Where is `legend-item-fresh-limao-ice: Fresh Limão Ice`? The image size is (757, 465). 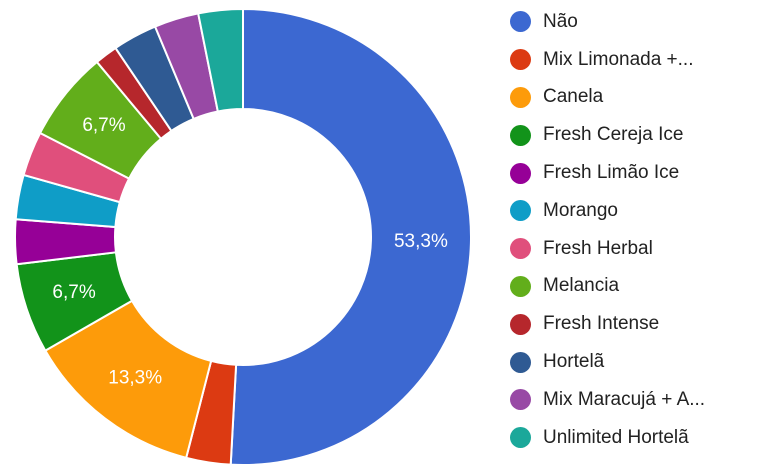
legend-item-fresh-limao-ice: Fresh Limão Ice is located at coordinates (607, 173).